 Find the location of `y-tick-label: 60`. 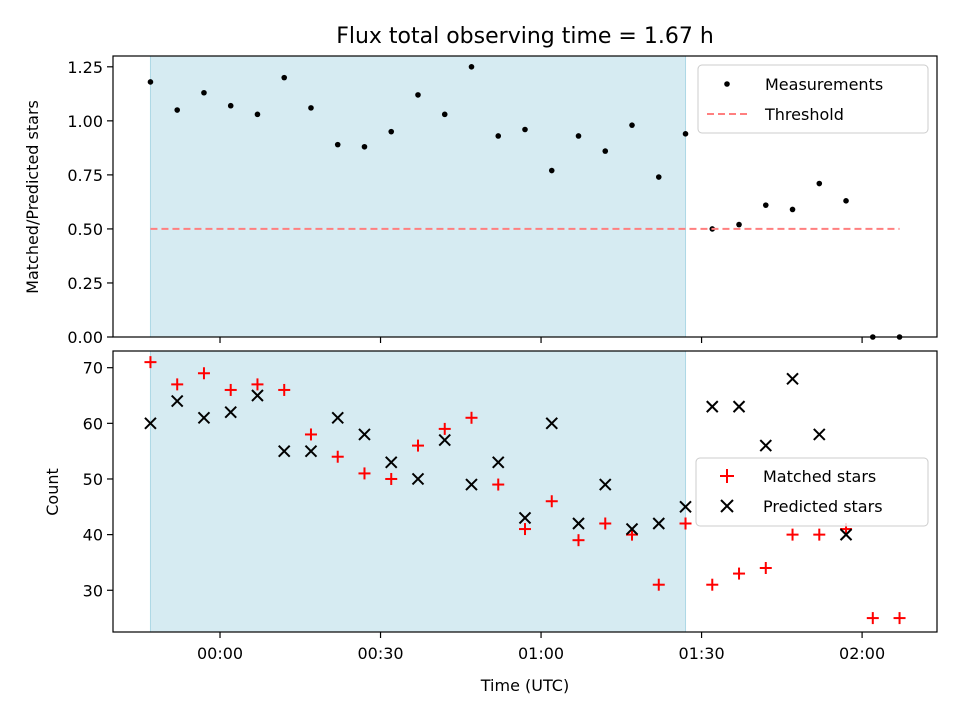

y-tick-label: 60 is located at coordinates (93, 423).